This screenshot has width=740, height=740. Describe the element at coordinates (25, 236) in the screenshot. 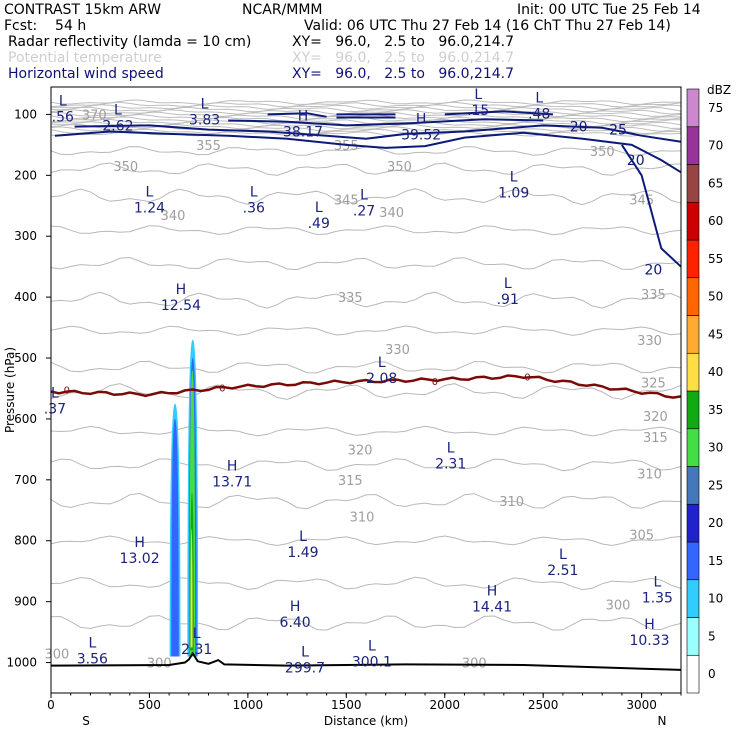

I see `y-tick-label: 300` at that location.